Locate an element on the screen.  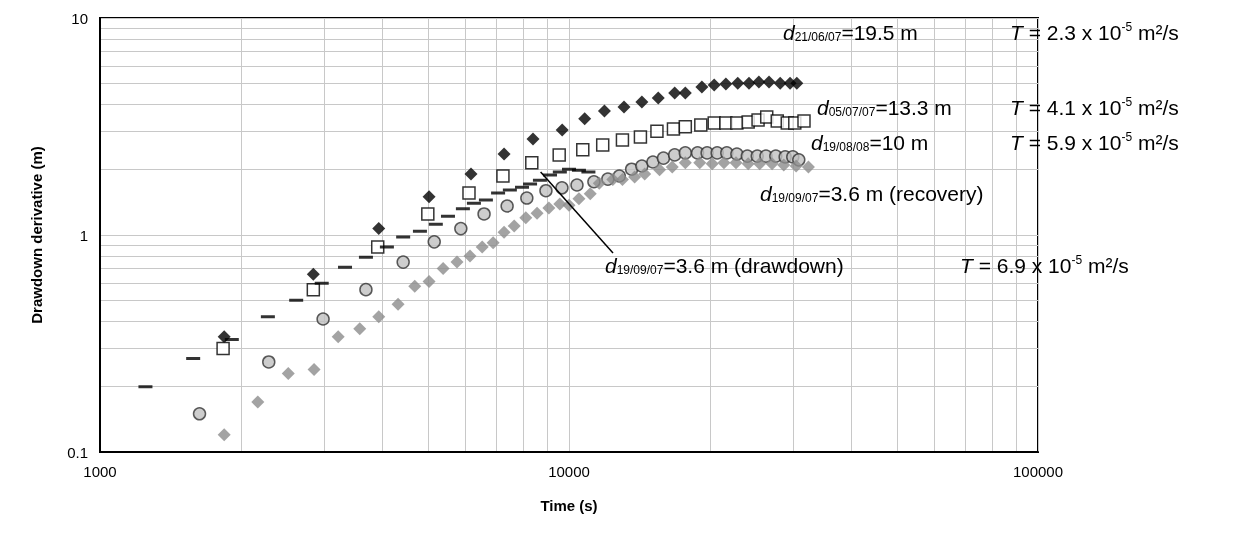
x-tick-label: 100000 is located at coordinates (1038, 471).